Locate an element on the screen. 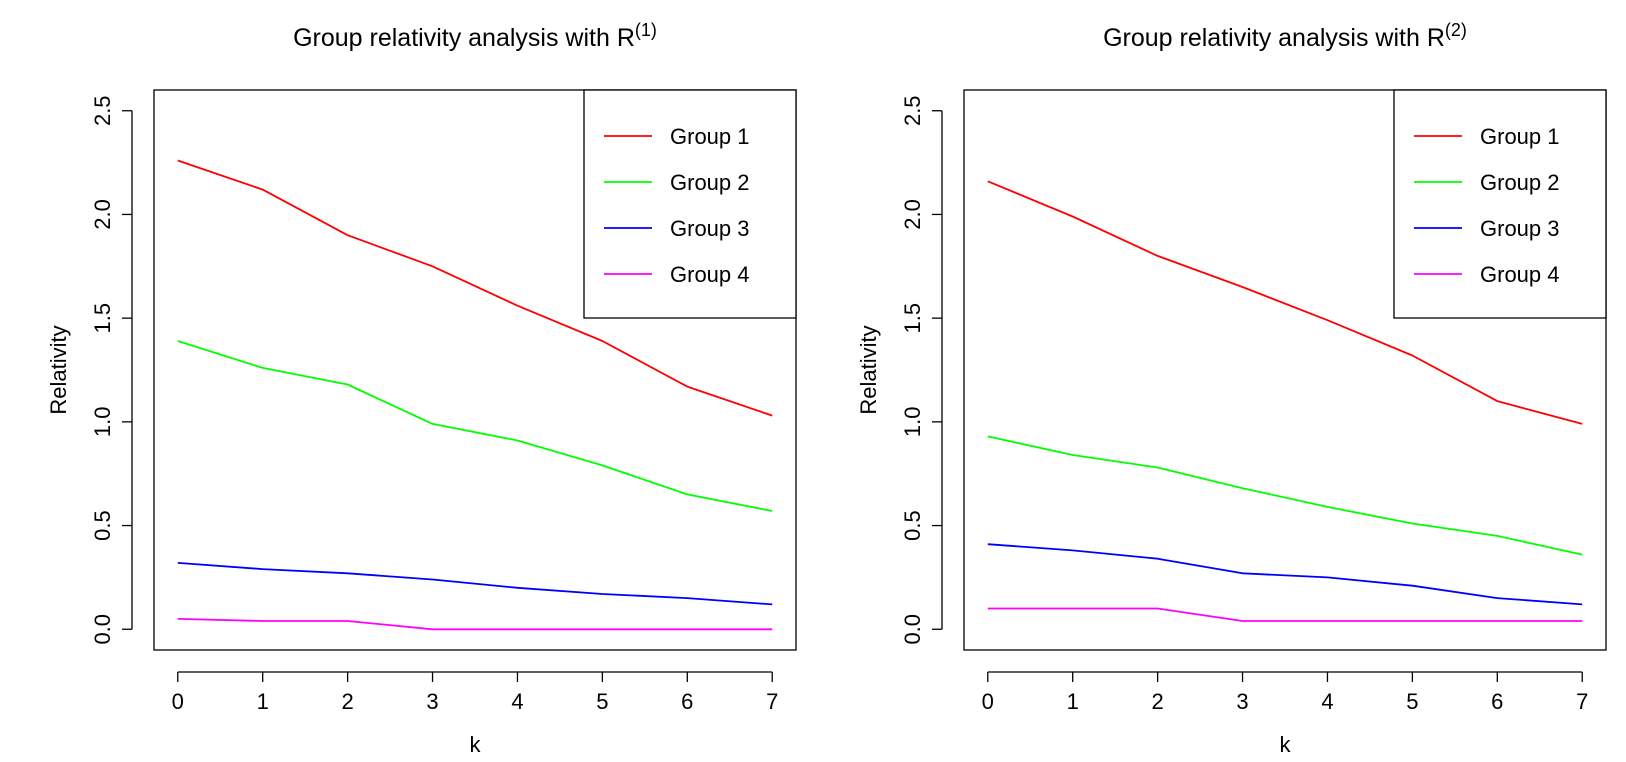 This screenshot has width=1626, height=762. chart-title-superscript: (2) is located at coordinates (1456, 30).